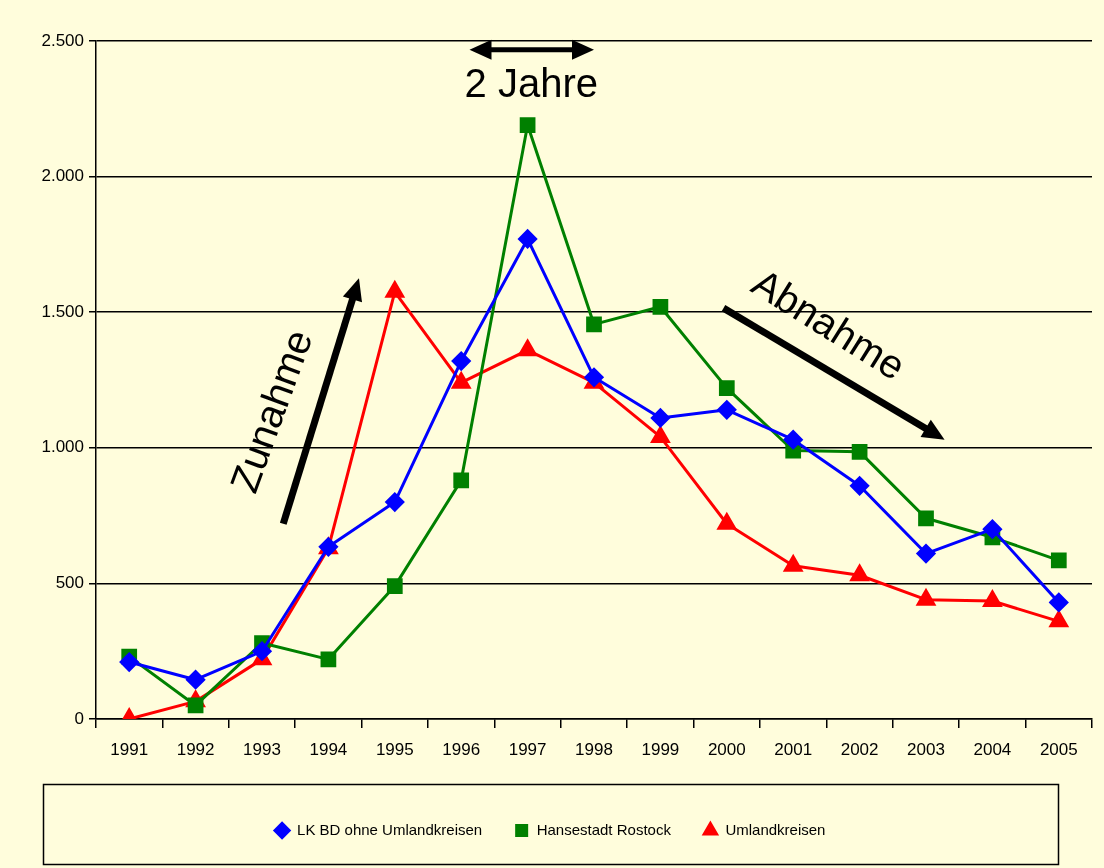 The image size is (1104, 868). Describe the element at coordinates (926, 749) in the screenshot. I see `x-tick-label: 2003` at that location.